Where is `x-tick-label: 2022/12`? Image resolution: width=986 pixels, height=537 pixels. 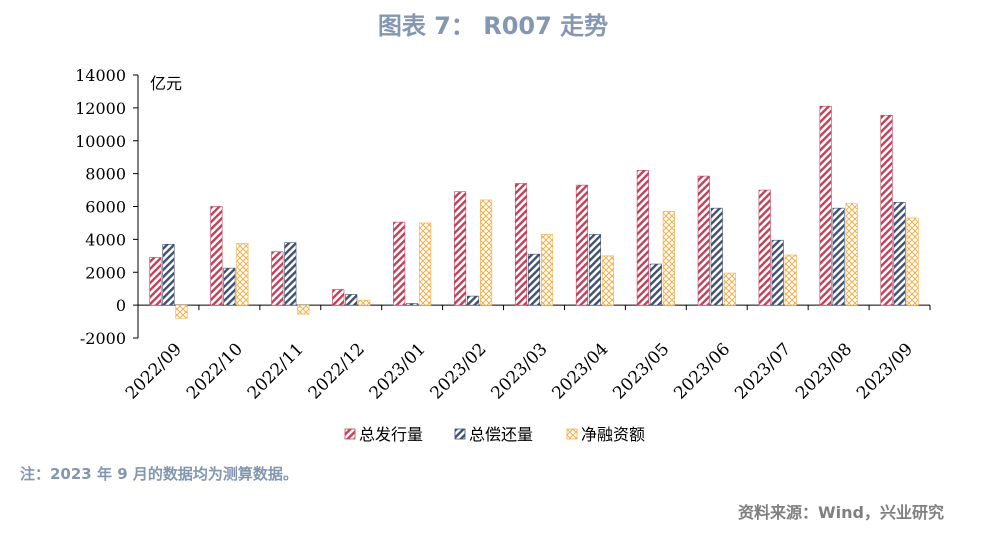
x-tick-label: 2022/12 is located at coordinates (337, 371).